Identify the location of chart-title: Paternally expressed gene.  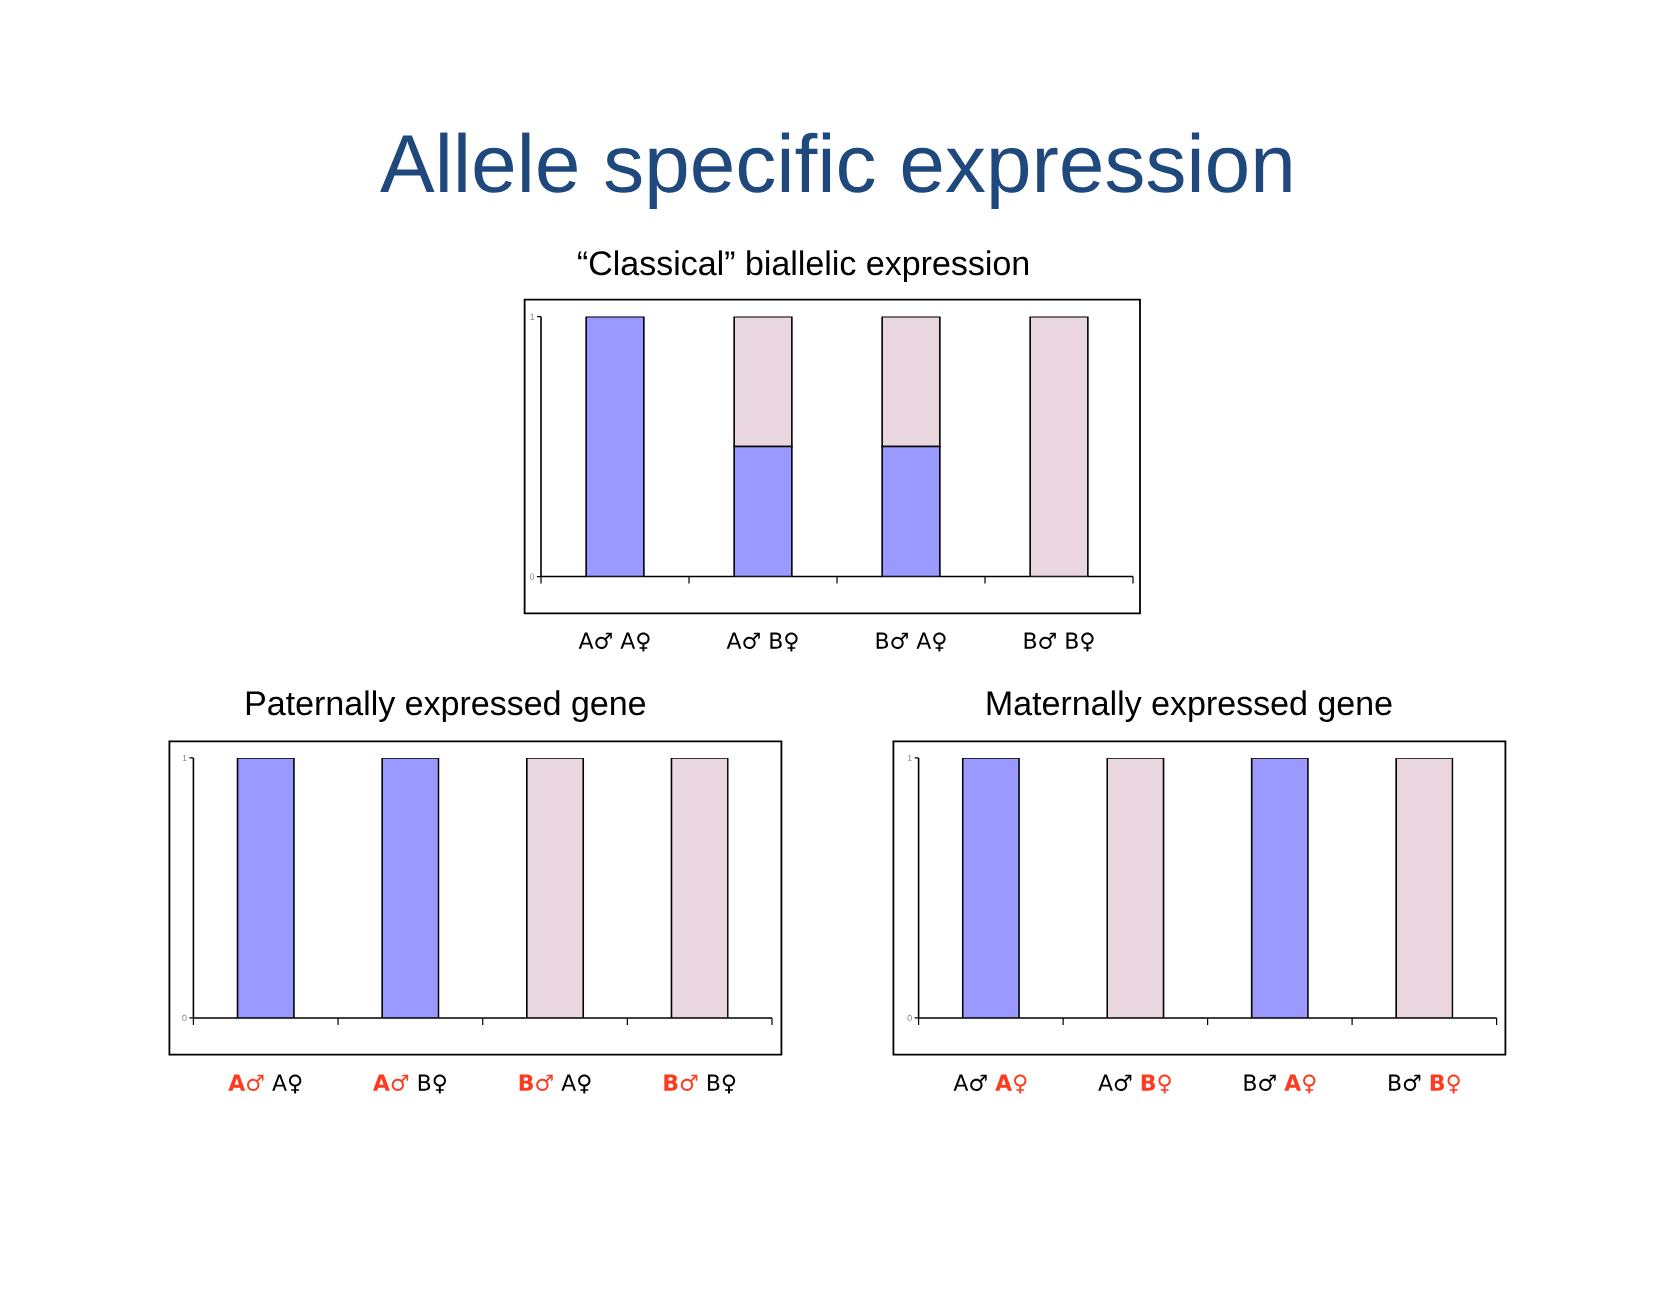
(446, 706).